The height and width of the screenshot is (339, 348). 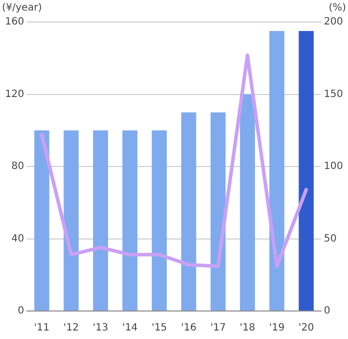 I want to click on x-tick-label: '17, so click(x=218, y=328).